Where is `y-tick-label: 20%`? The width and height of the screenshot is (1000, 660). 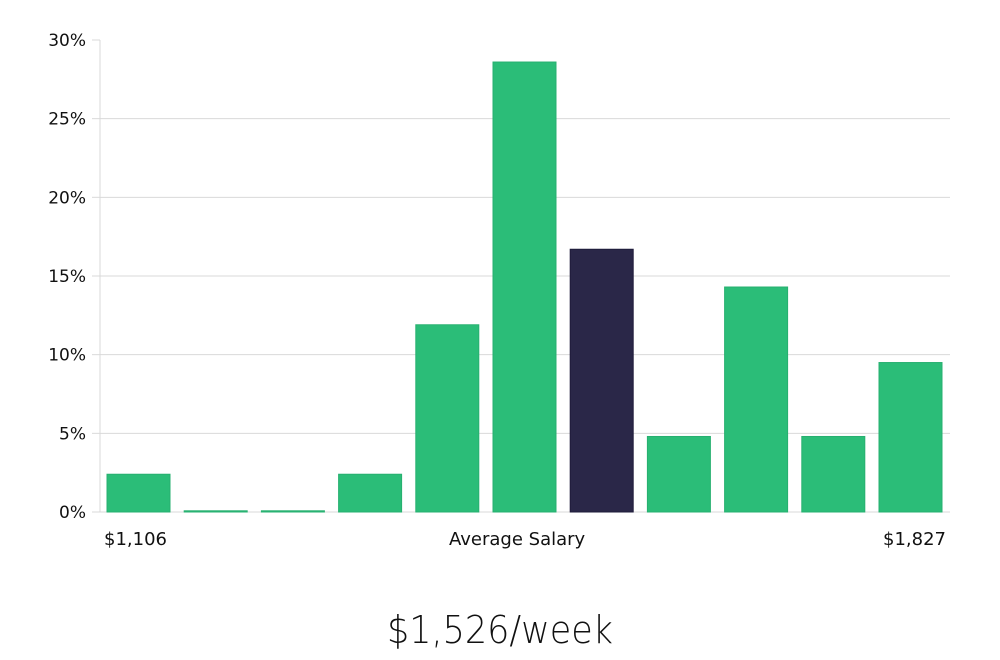
y-tick-label: 20% is located at coordinates (67, 198).